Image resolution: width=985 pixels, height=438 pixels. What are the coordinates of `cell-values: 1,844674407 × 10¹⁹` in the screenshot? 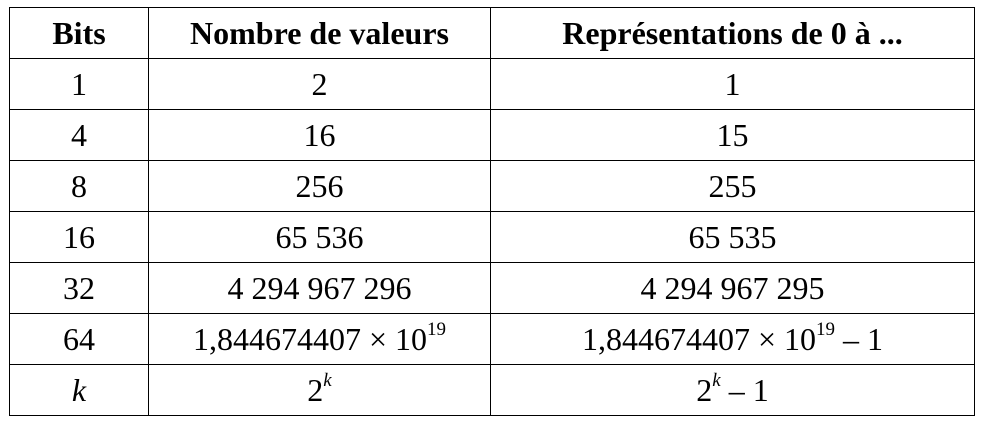 It's located at (319, 339).